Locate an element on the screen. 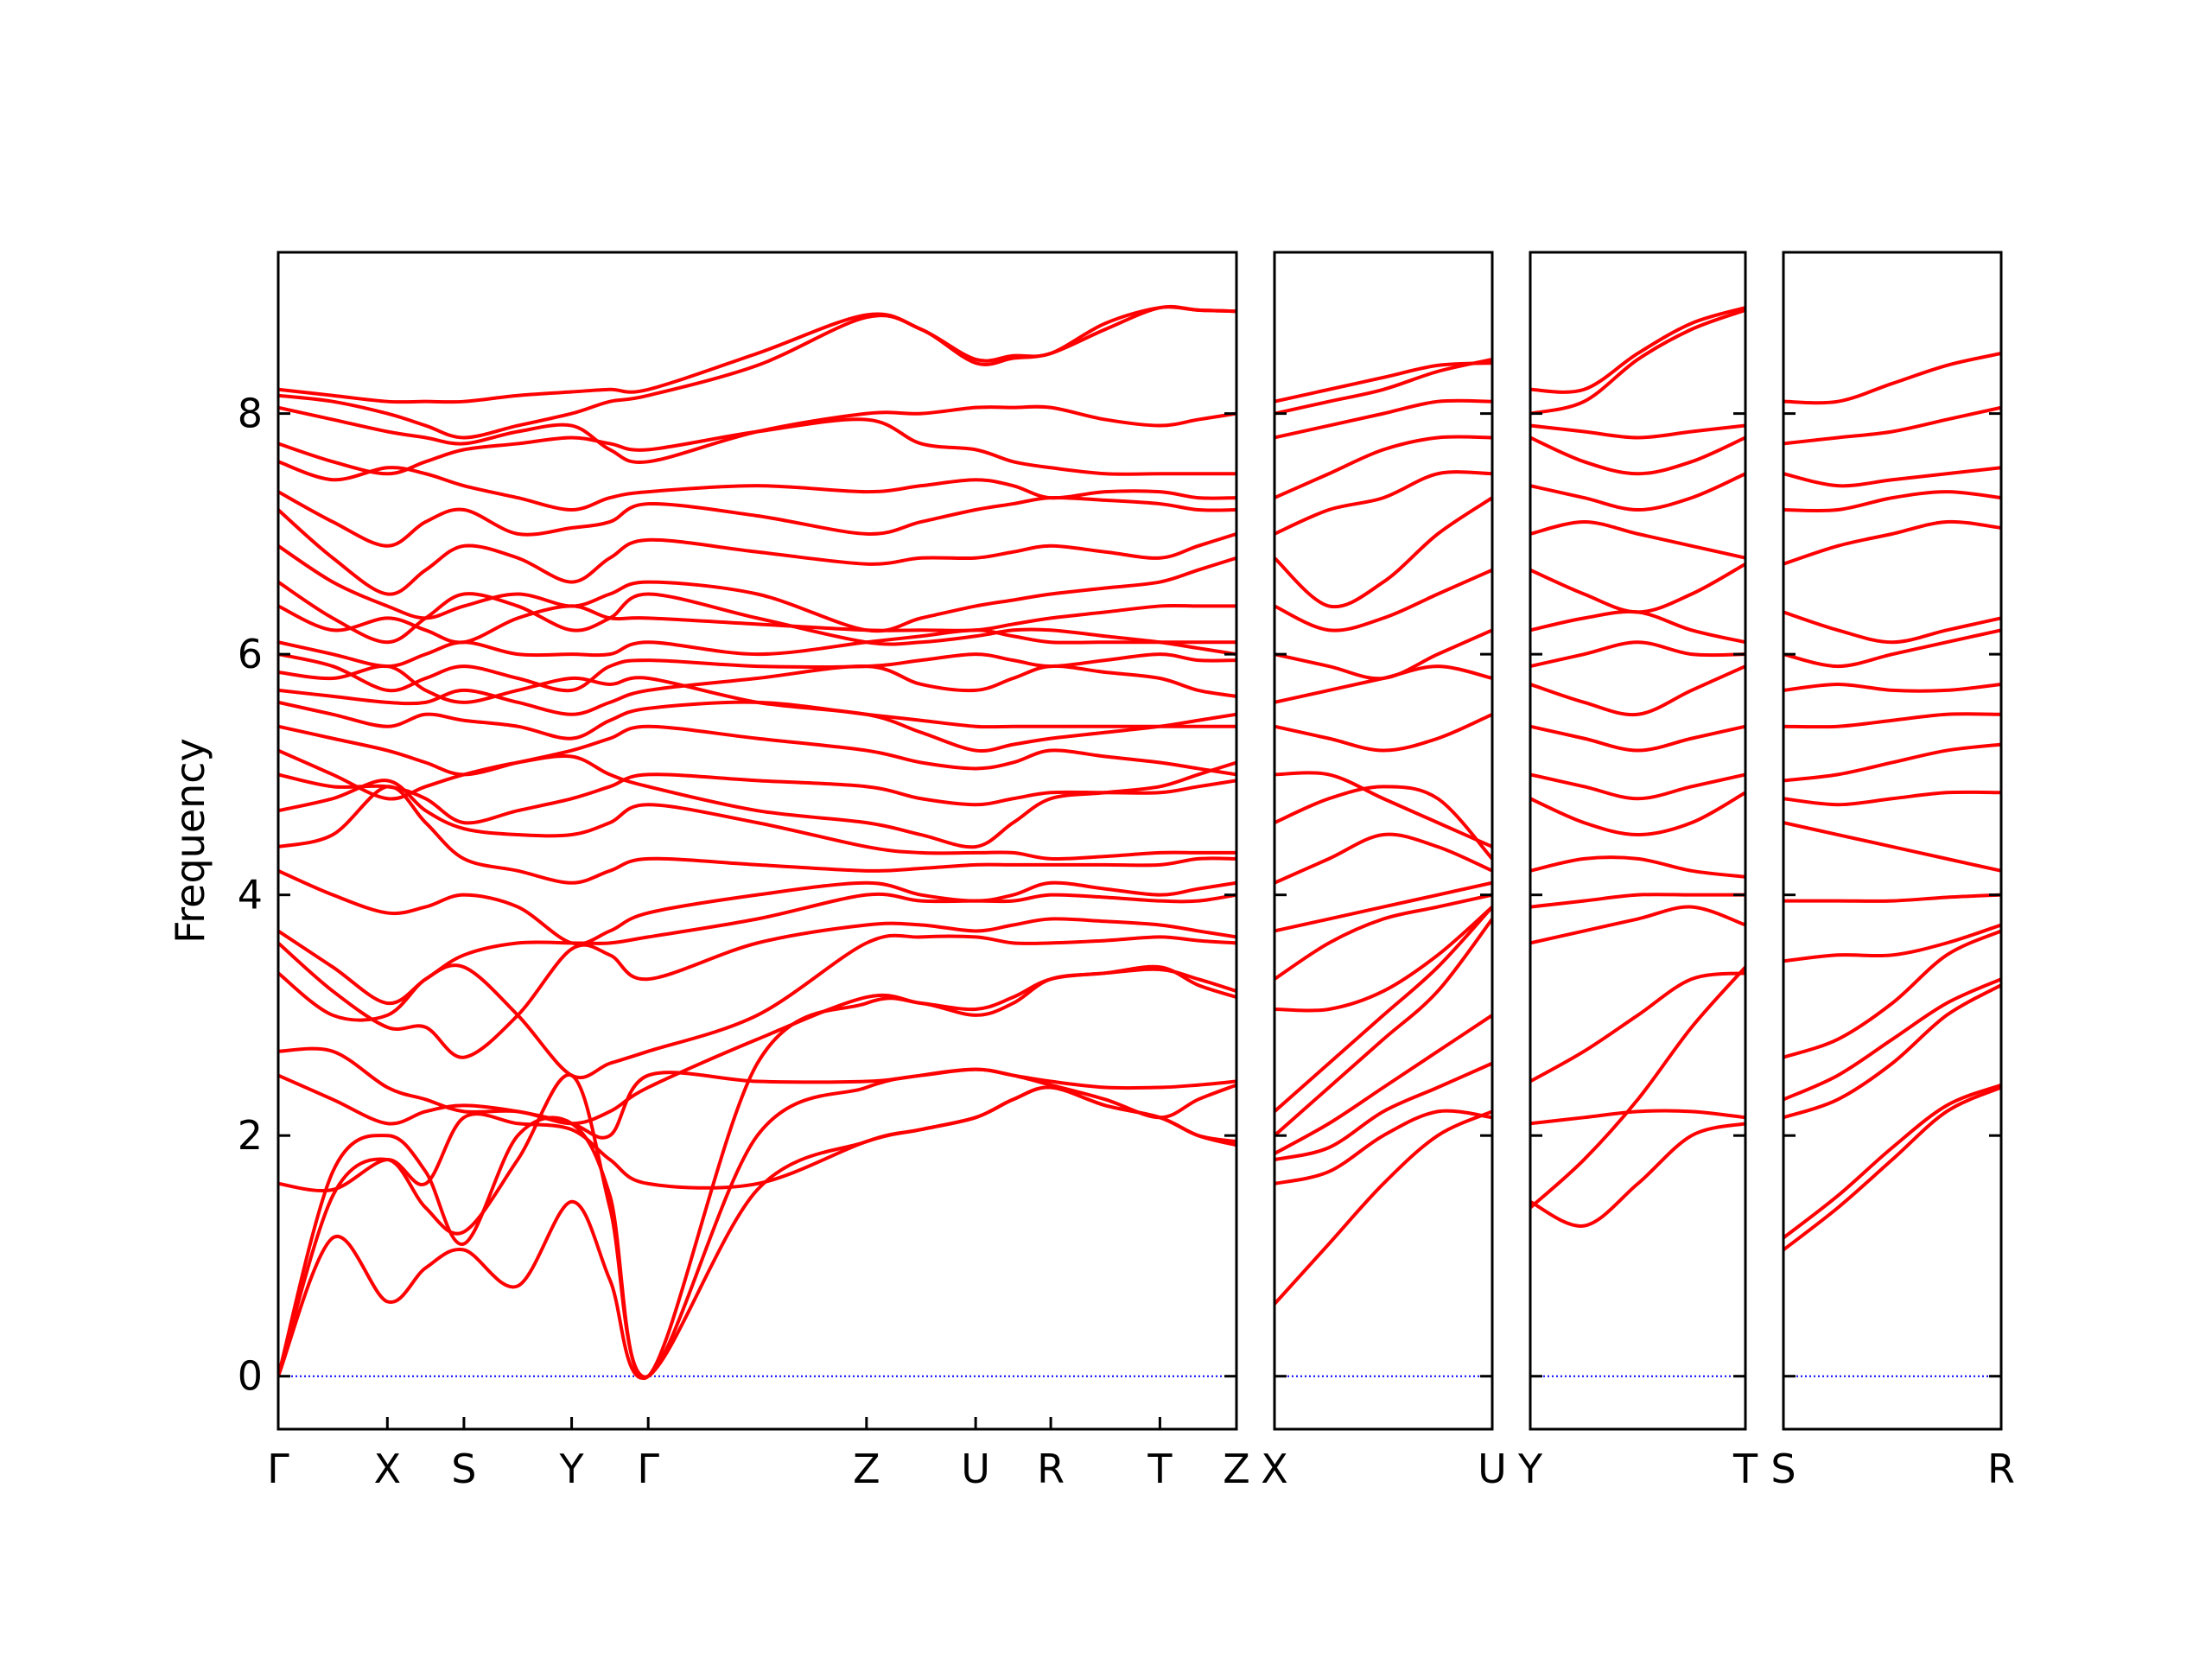 This screenshot has width=2212, height=1659. y-tick-label: 0 is located at coordinates (250, 1376).